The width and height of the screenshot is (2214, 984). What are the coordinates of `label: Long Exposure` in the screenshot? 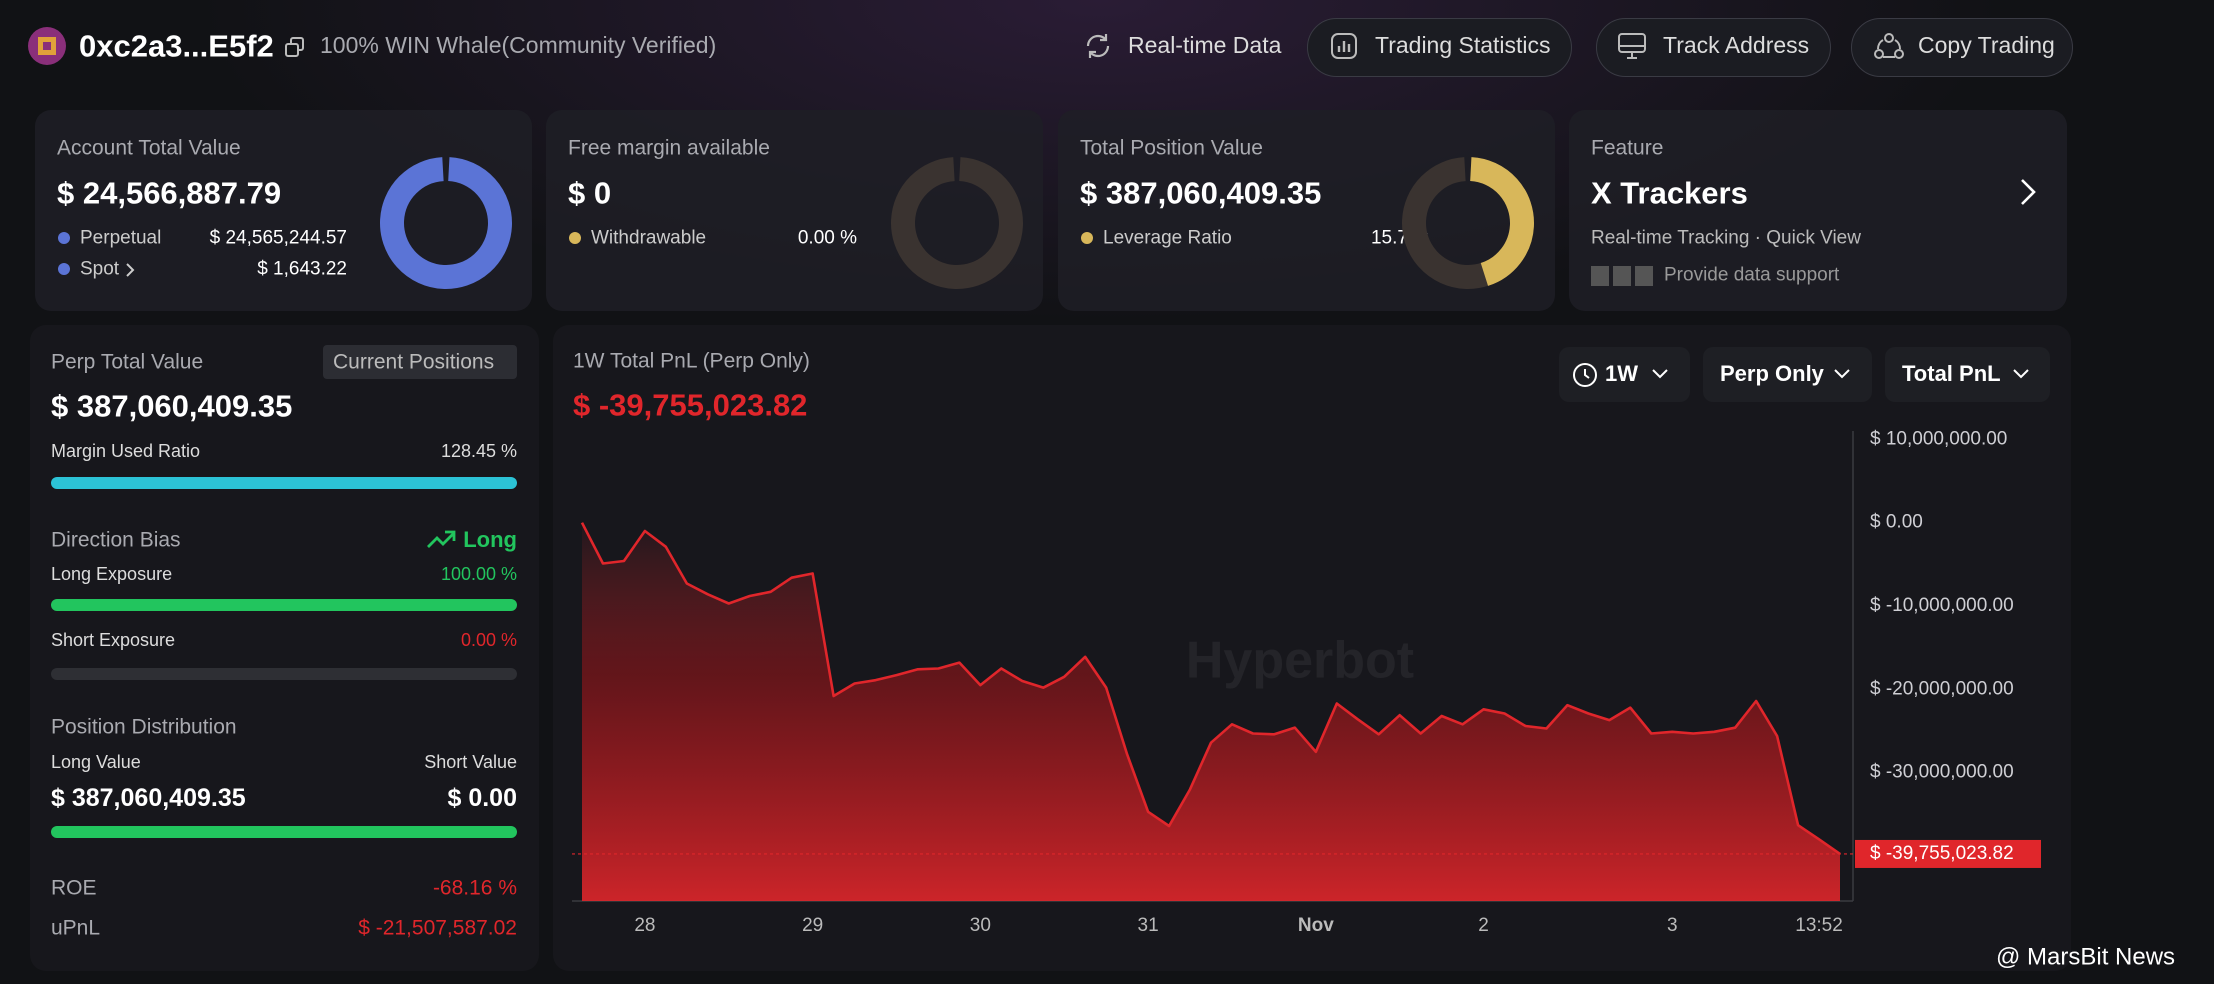 It's located at (112, 574).